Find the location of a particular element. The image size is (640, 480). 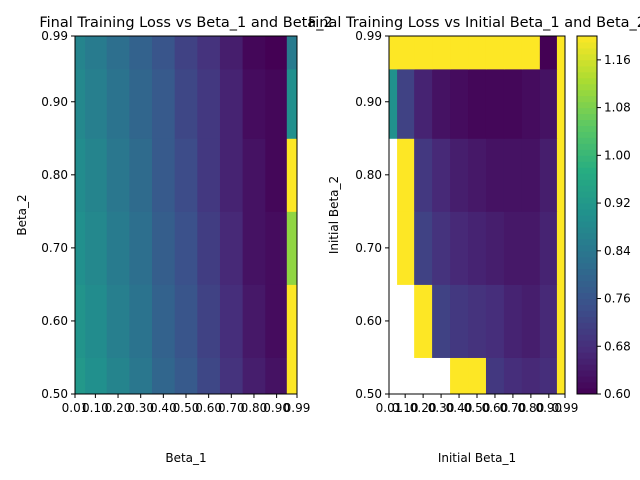

x-tick-label: 0.80 is located at coordinates (531, 408).